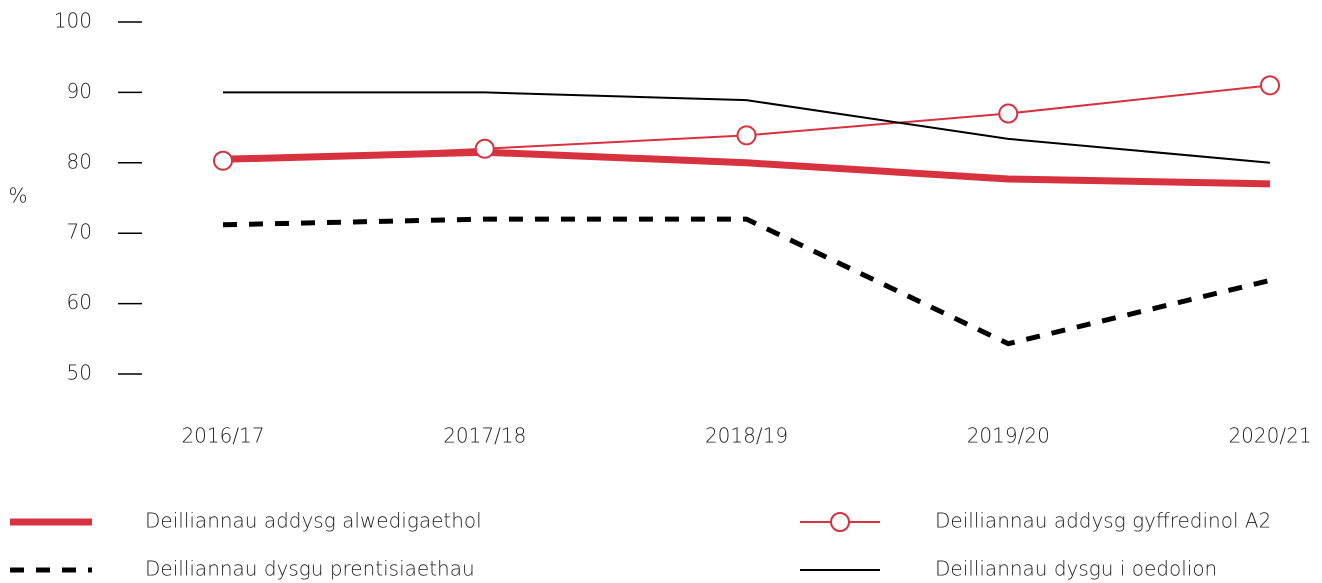 Image resolution: width=1322 pixels, height=583 pixels. What do you see at coordinates (73, 21) in the screenshot?
I see `y-tick-label: 100` at bounding box center [73, 21].